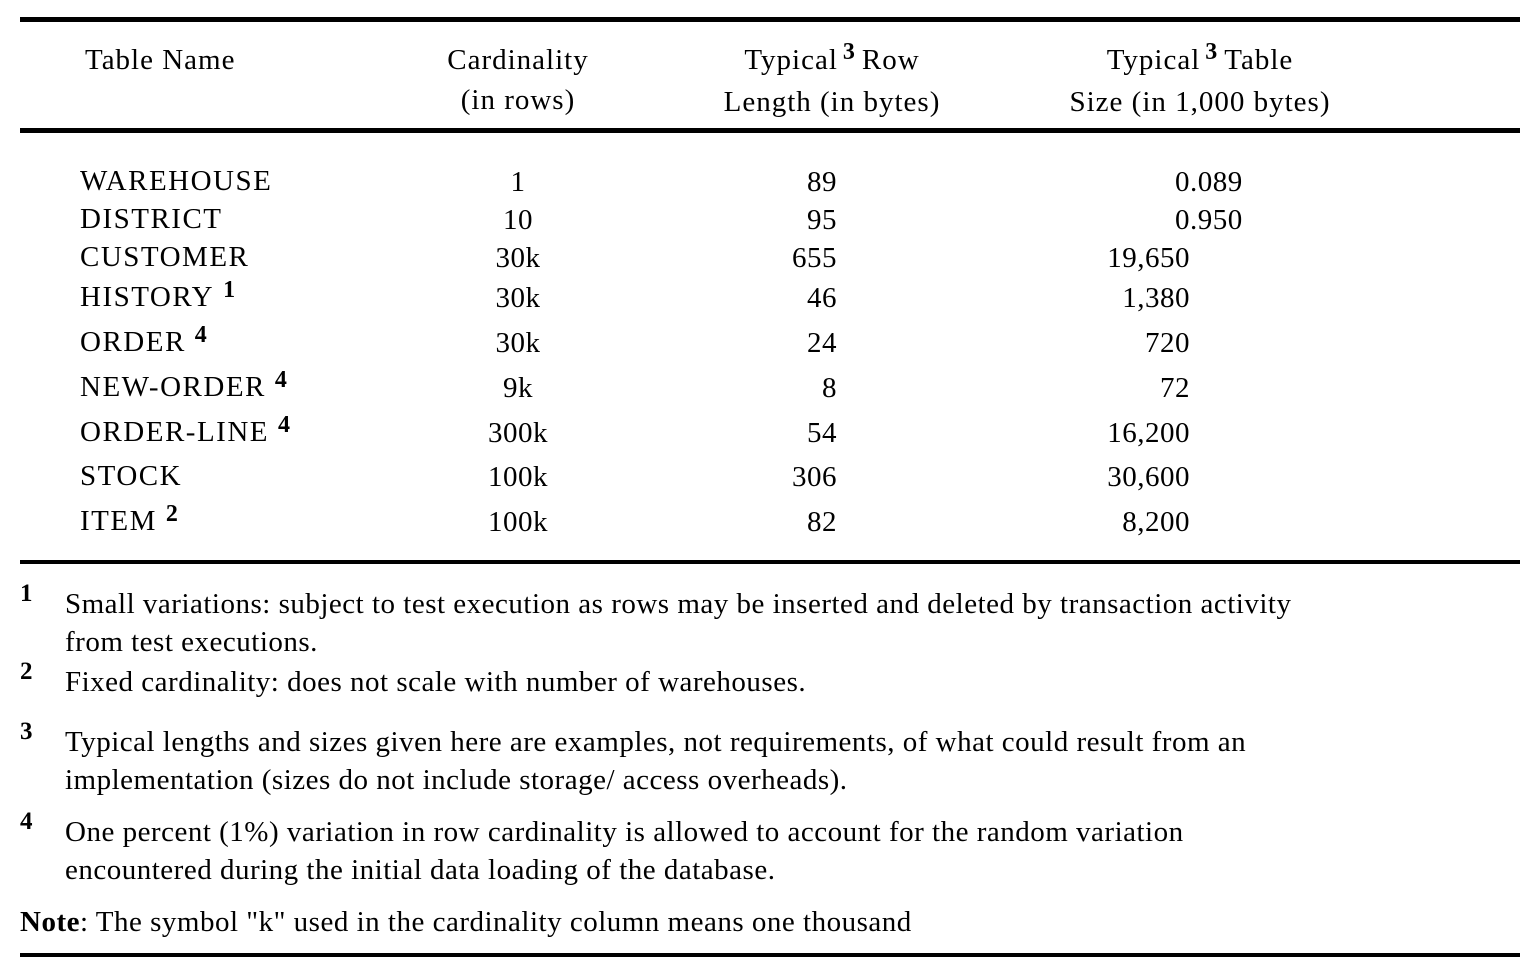  Describe the element at coordinates (26, 731) in the screenshot. I see `footnote-3-marker: 3` at that location.